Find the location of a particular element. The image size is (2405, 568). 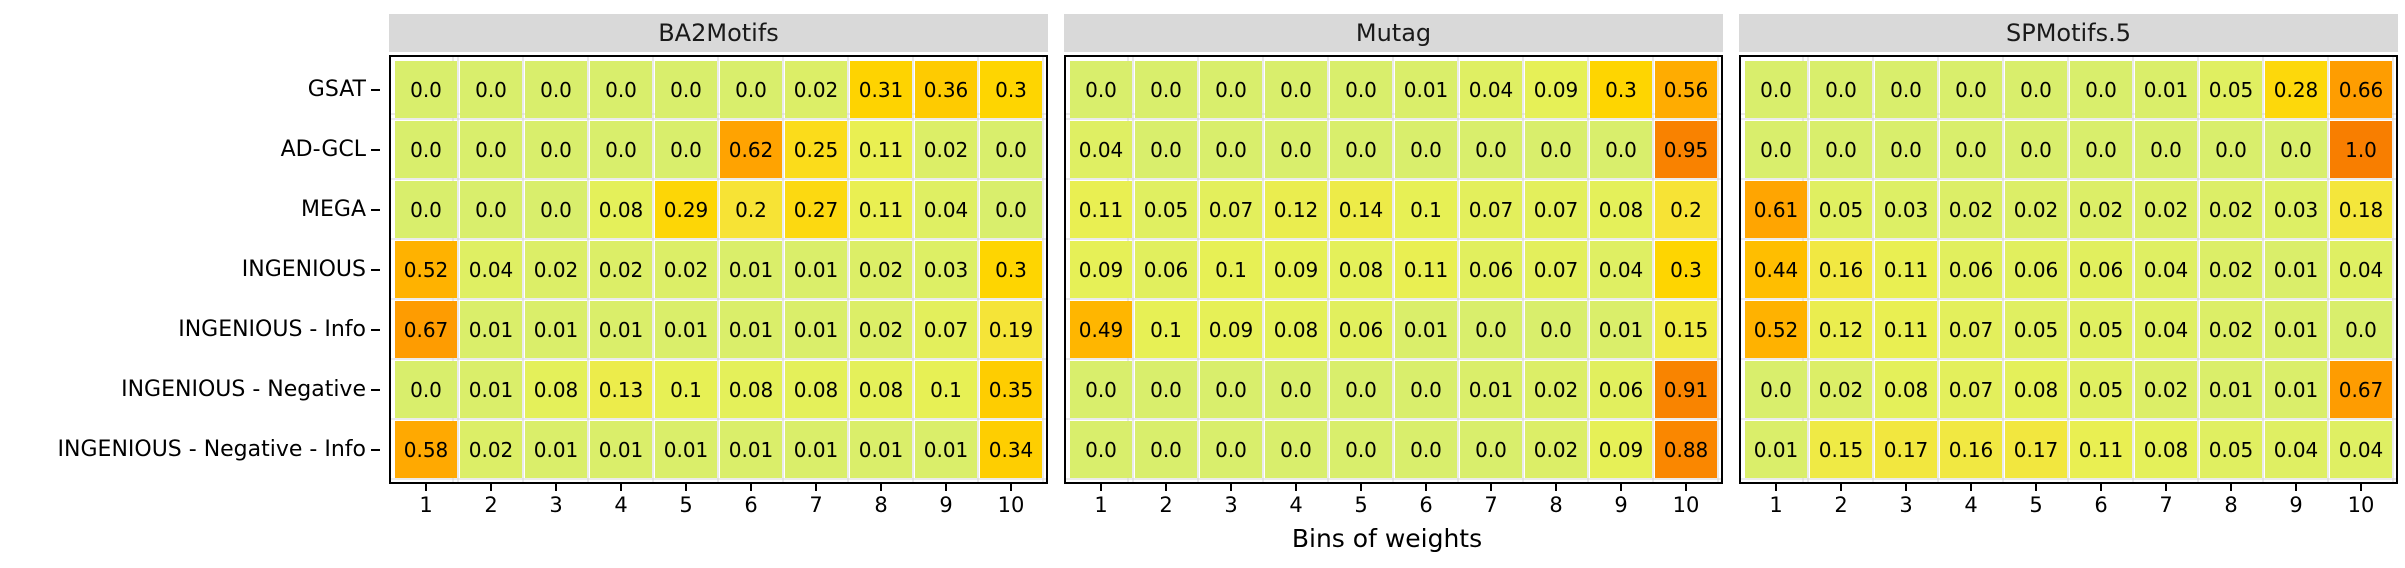

heatmap-cell: 0.58 is located at coordinates (426, 449).